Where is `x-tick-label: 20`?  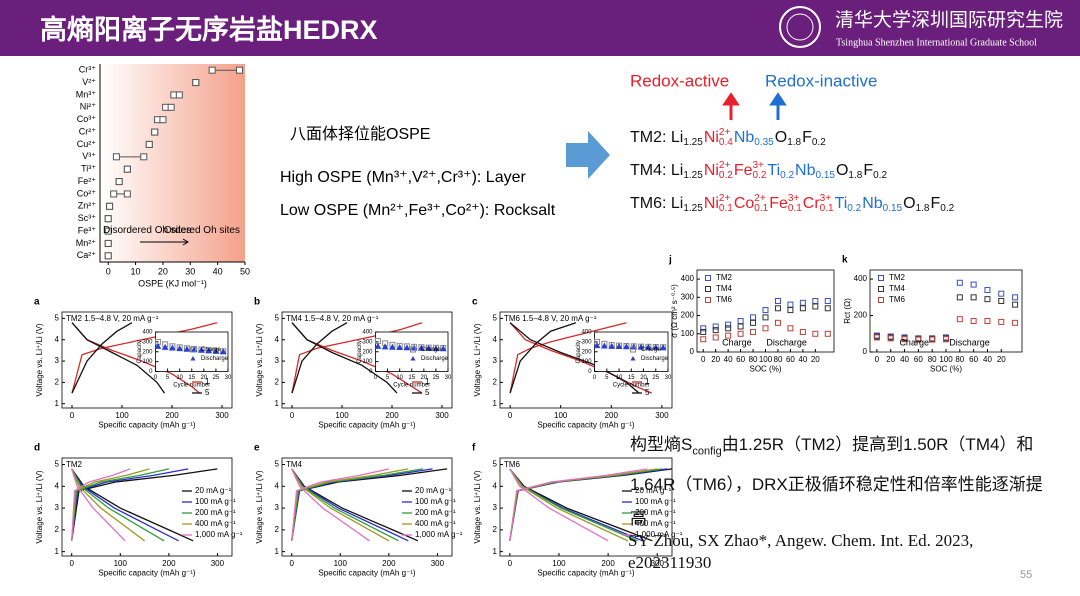 x-tick-label: 20 is located at coordinates (890, 359).